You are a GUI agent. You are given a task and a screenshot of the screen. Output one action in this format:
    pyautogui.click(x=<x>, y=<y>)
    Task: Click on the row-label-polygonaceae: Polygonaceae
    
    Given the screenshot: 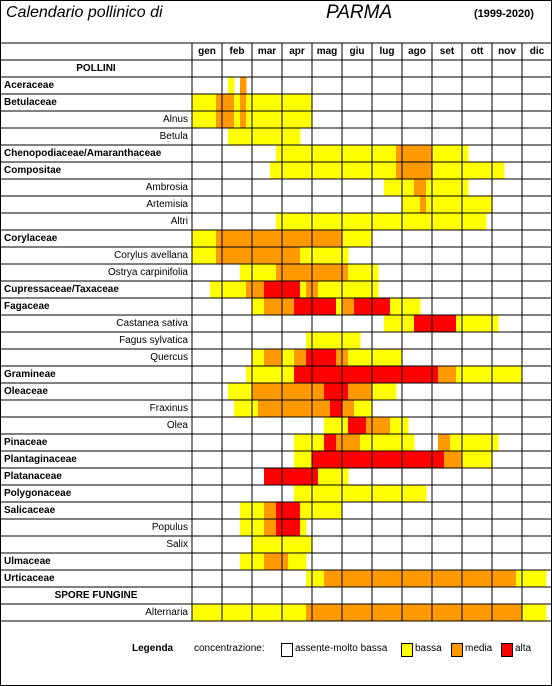 What is the action you would take?
    pyautogui.click(x=38, y=493)
    